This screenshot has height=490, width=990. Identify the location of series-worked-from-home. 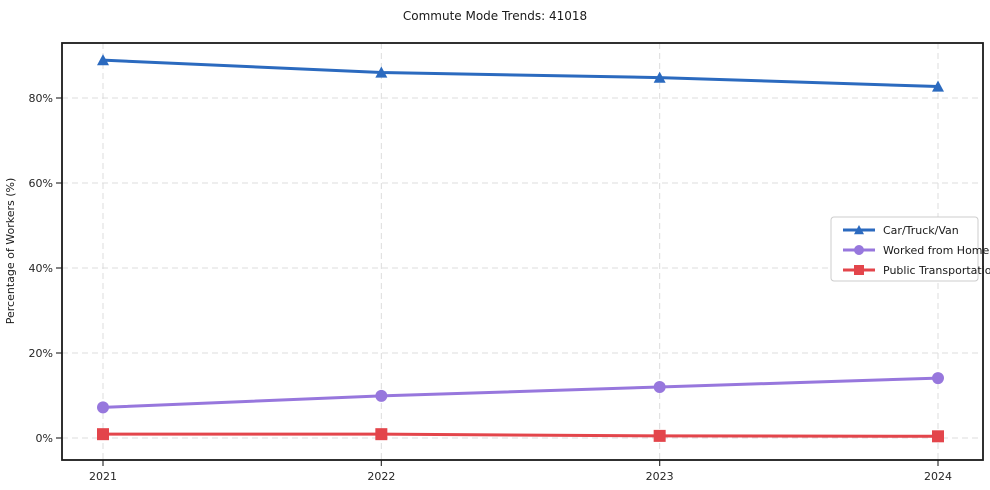
(520, 393).